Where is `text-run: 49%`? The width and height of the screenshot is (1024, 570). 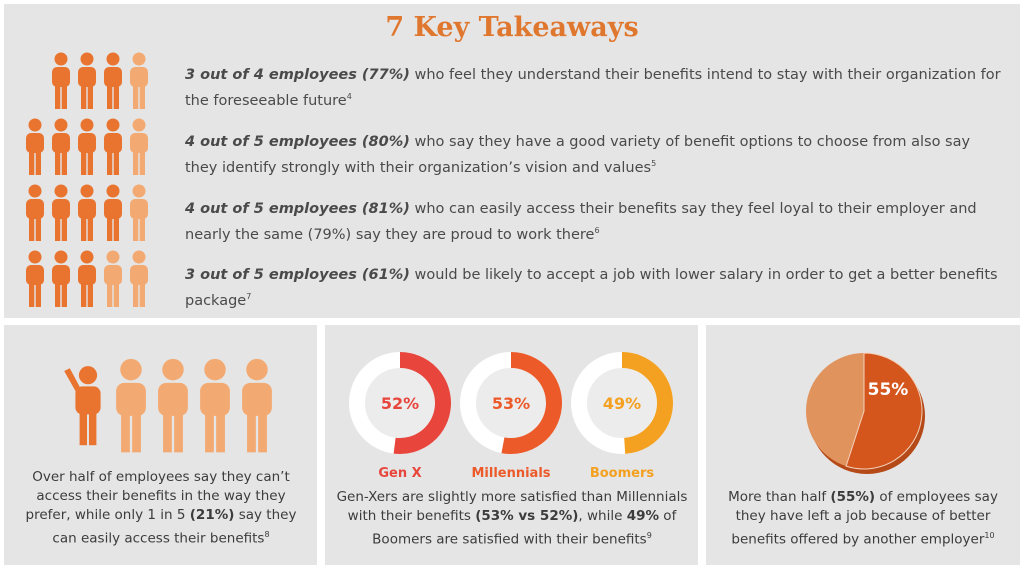
text-run: 49% is located at coordinates (643, 516).